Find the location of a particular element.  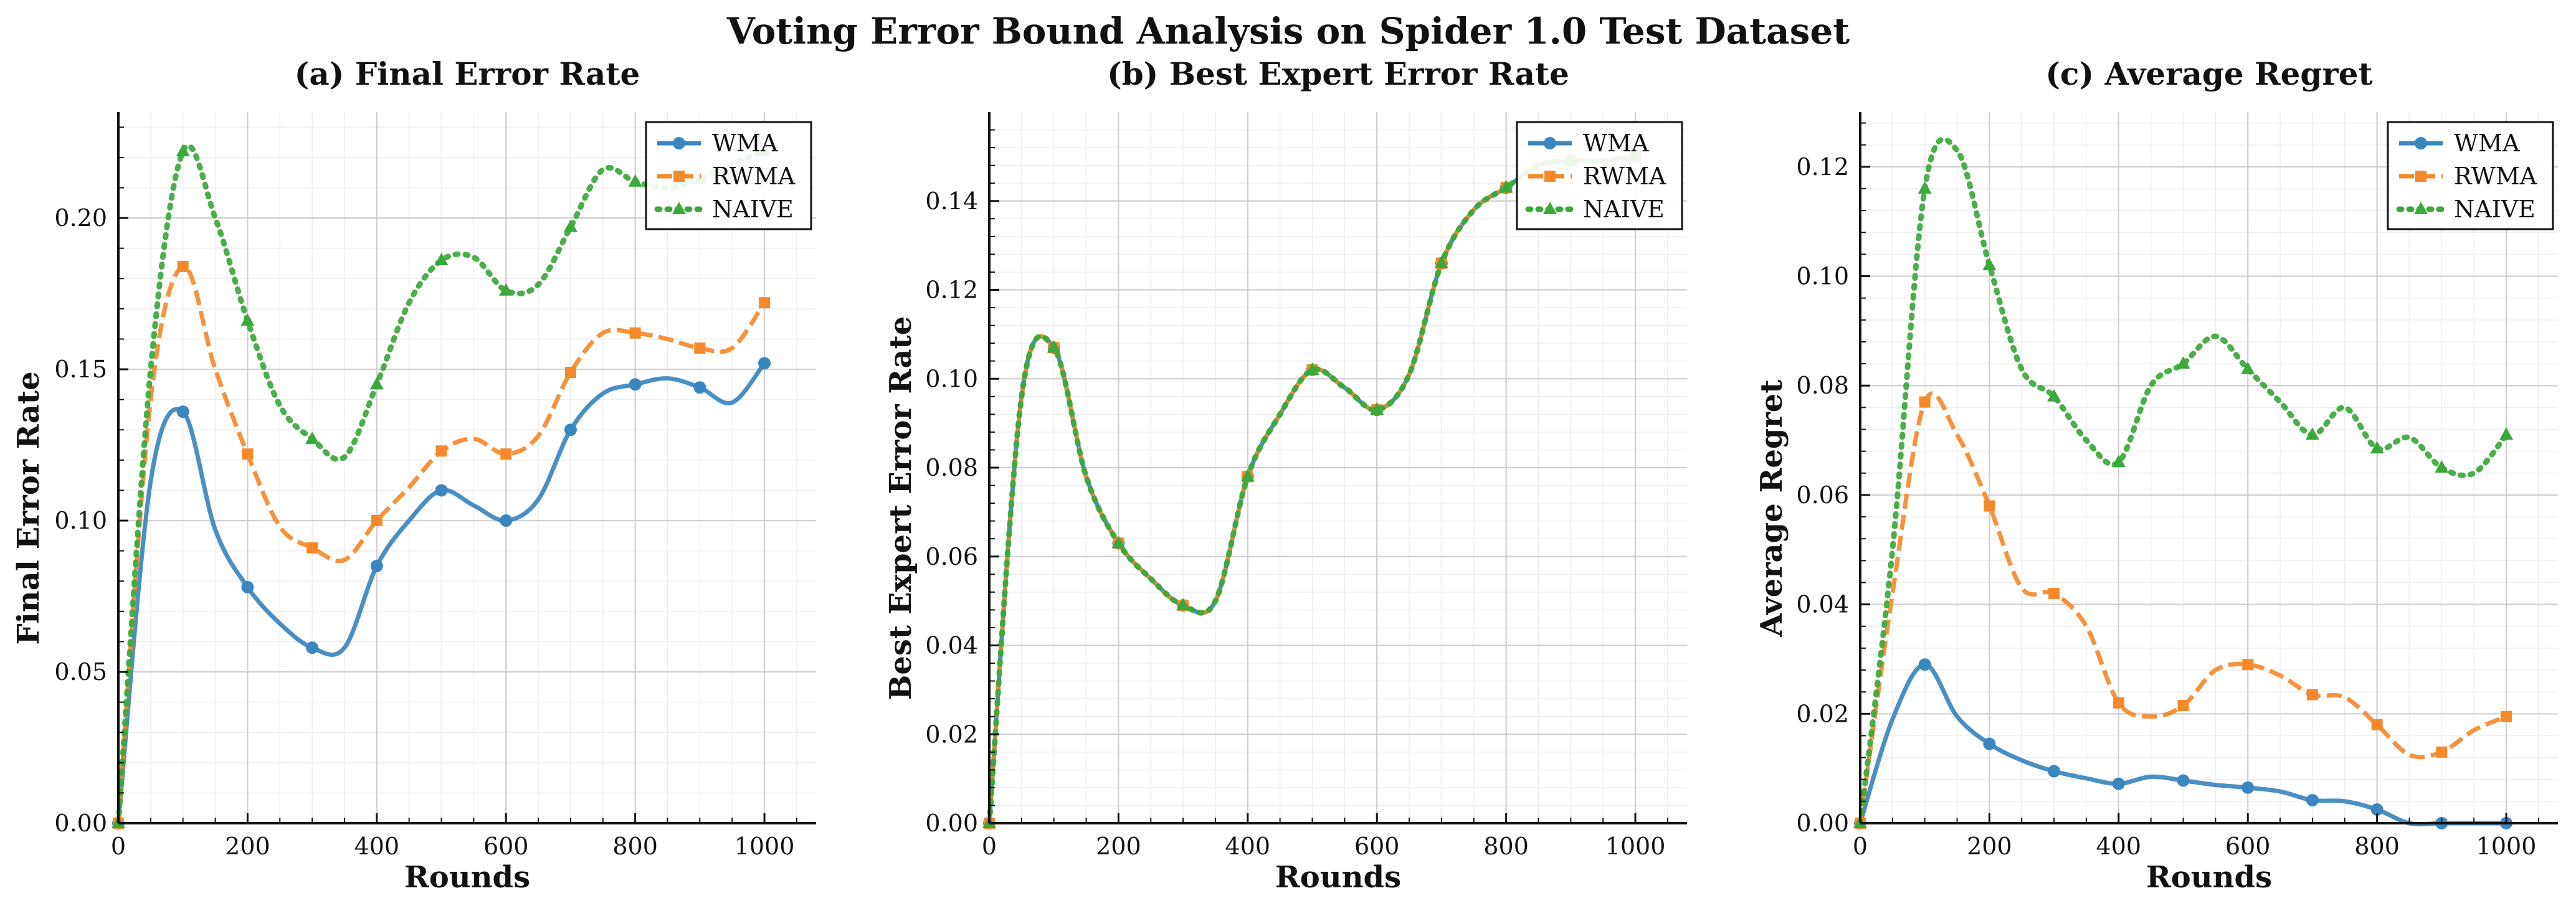

y-tick-label: 0.02 is located at coordinates (951, 734).